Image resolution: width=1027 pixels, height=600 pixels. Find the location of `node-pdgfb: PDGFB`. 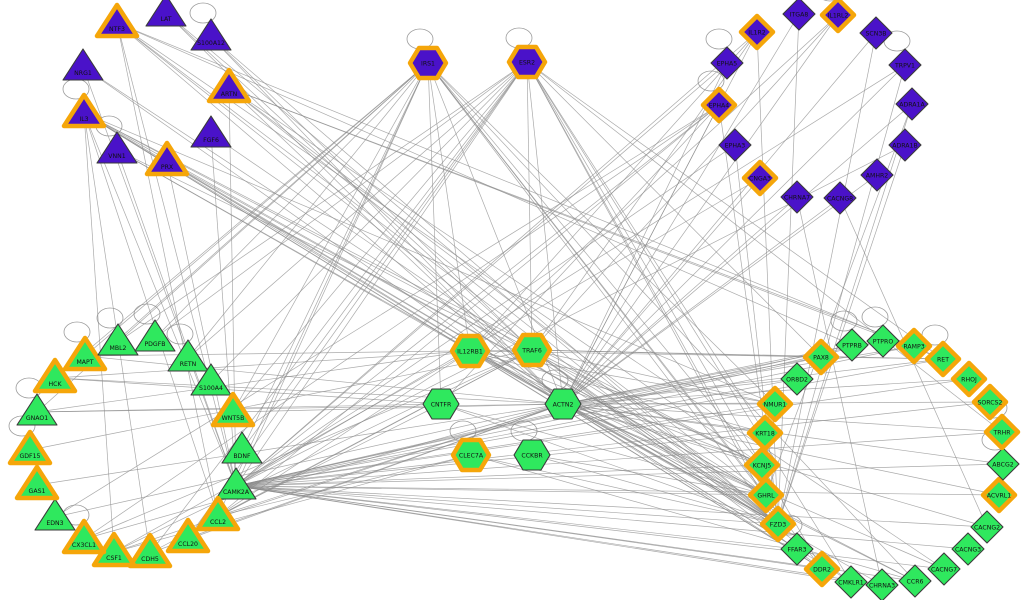

node-pdgfb: PDGFB is located at coordinates (155, 335).